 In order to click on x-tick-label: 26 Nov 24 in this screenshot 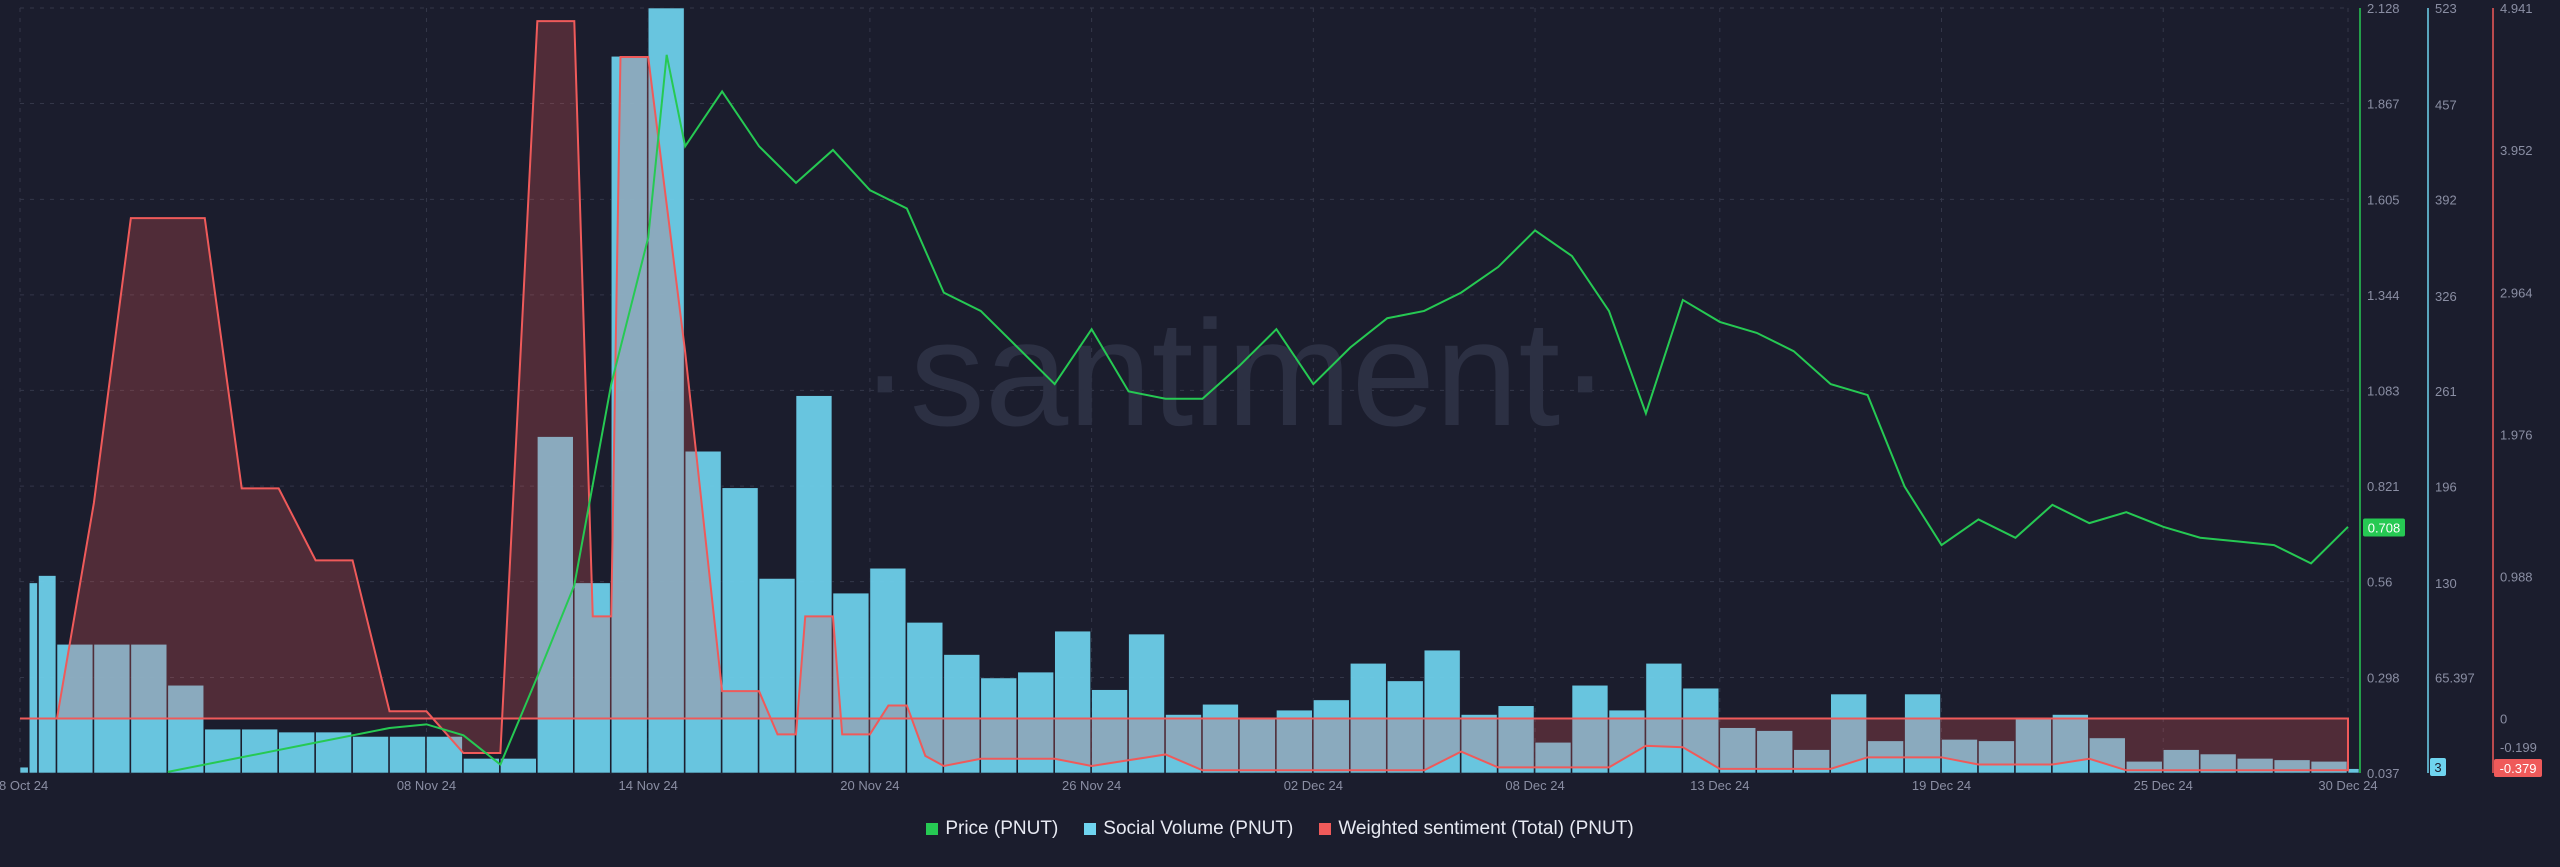, I will do `click(1091, 785)`.